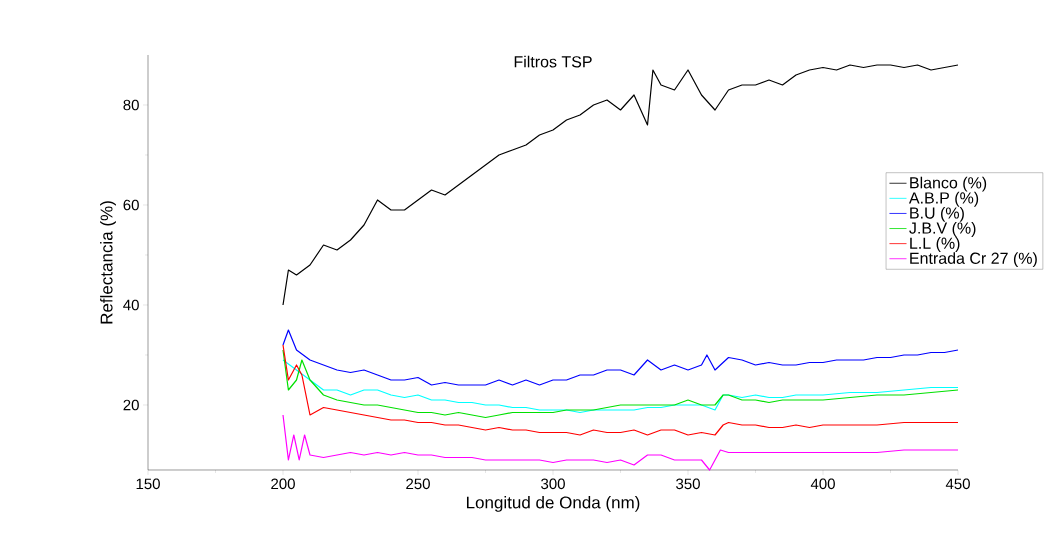 The width and height of the screenshot is (1057, 544). What do you see at coordinates (937, 214) in the screenshot?
I see `legend-label: B.U (%)` at bounding box center [937, 214].